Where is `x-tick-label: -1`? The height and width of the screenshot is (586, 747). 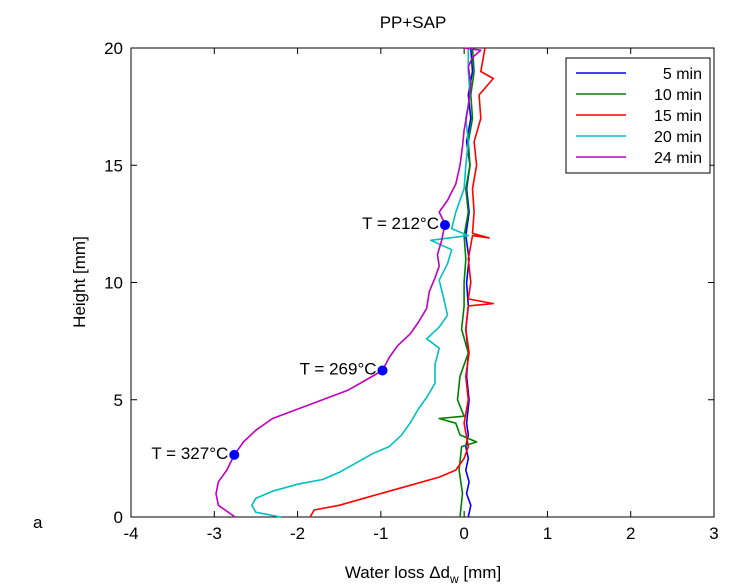
x-tick-label: -1 is located at coordinates (380, 533).